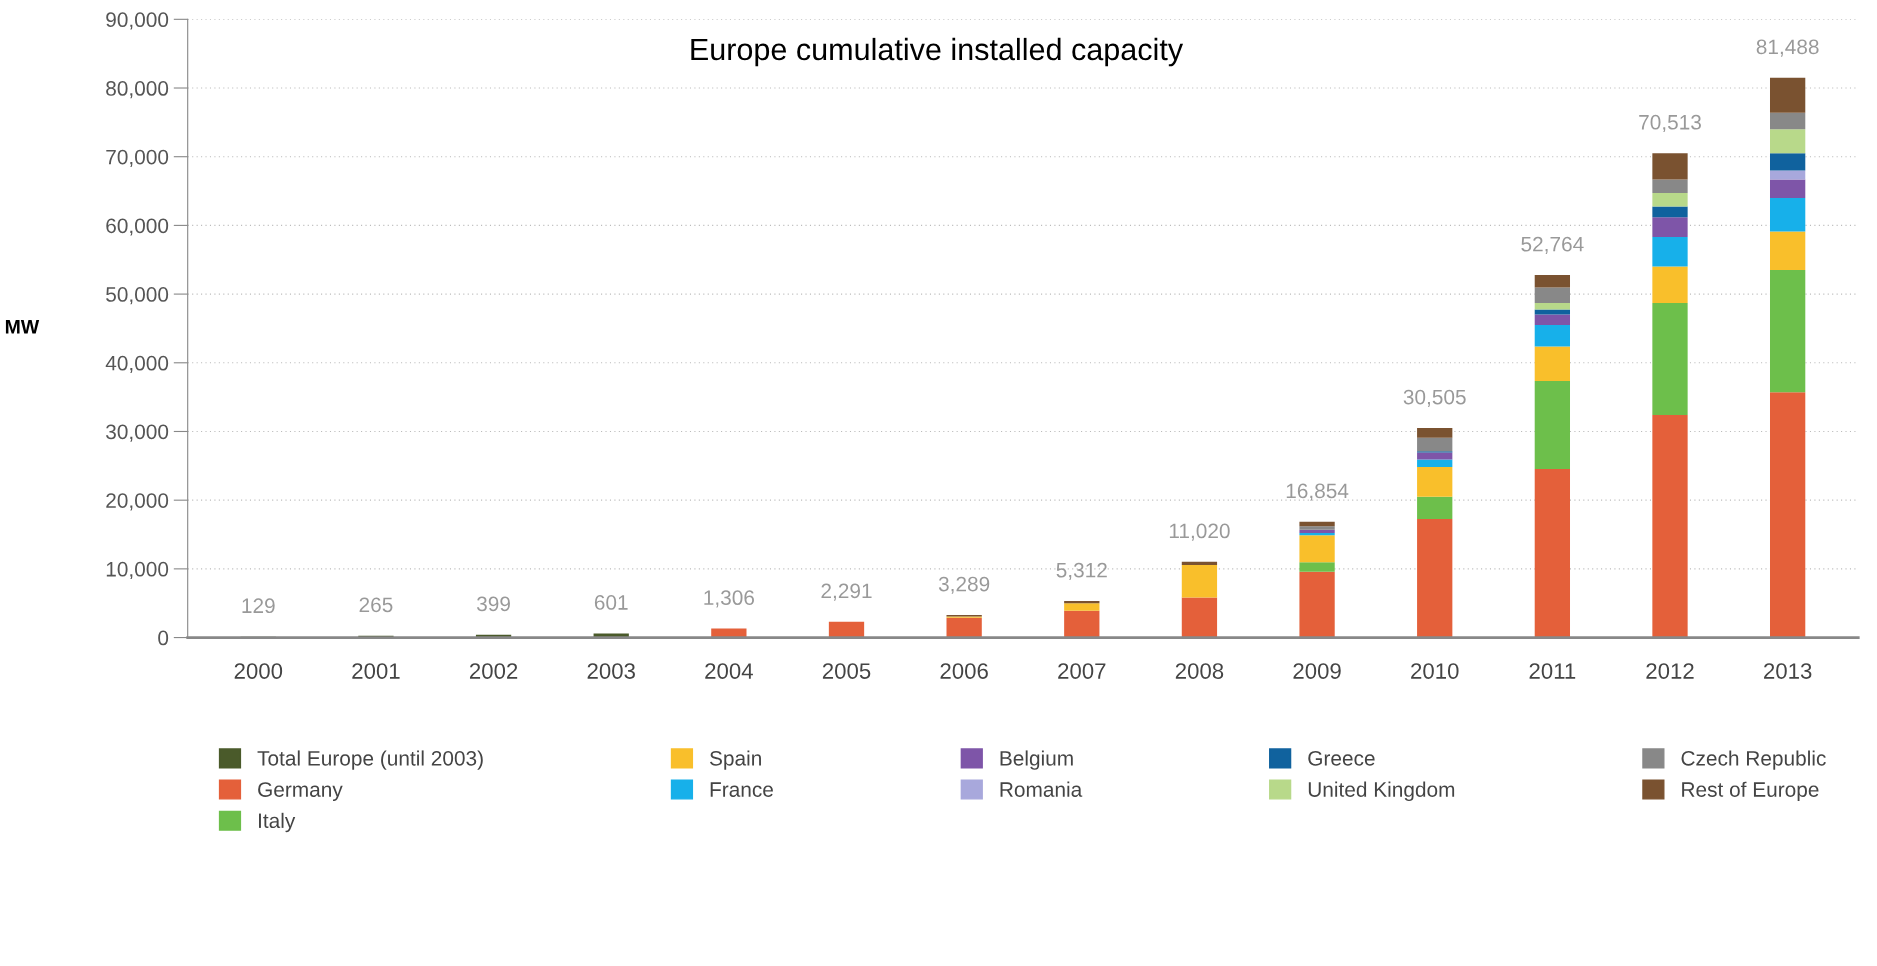 This screenshot has width=1877, height=966. What do you see at coordinates (258, 606) in the screenshot?
I see `total-label: 129` at bounding box center [258, 606].